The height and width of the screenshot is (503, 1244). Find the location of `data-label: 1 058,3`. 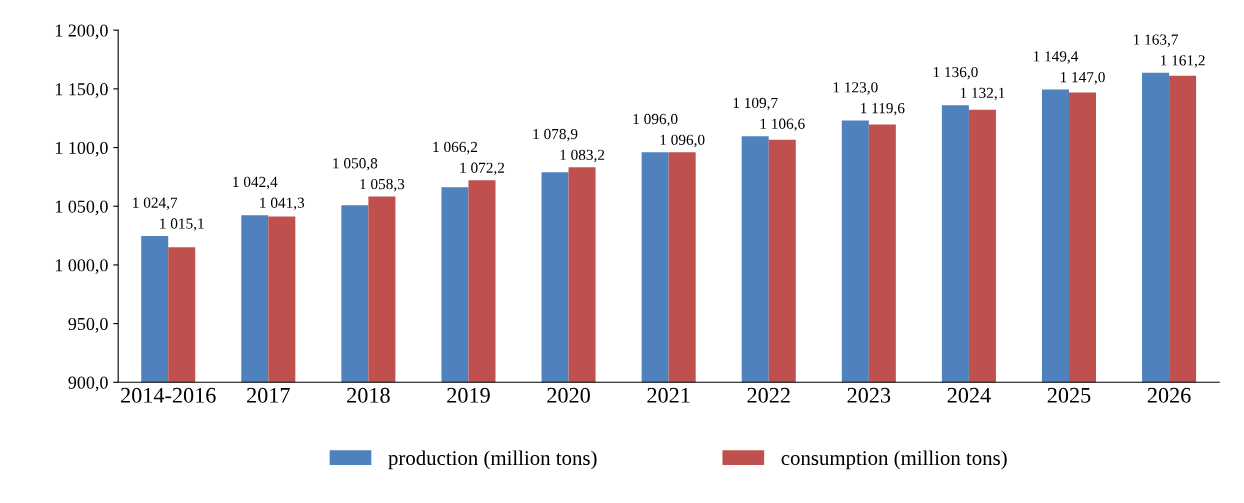

data-label: 1 058,3 is located at coordinates (382, 185).